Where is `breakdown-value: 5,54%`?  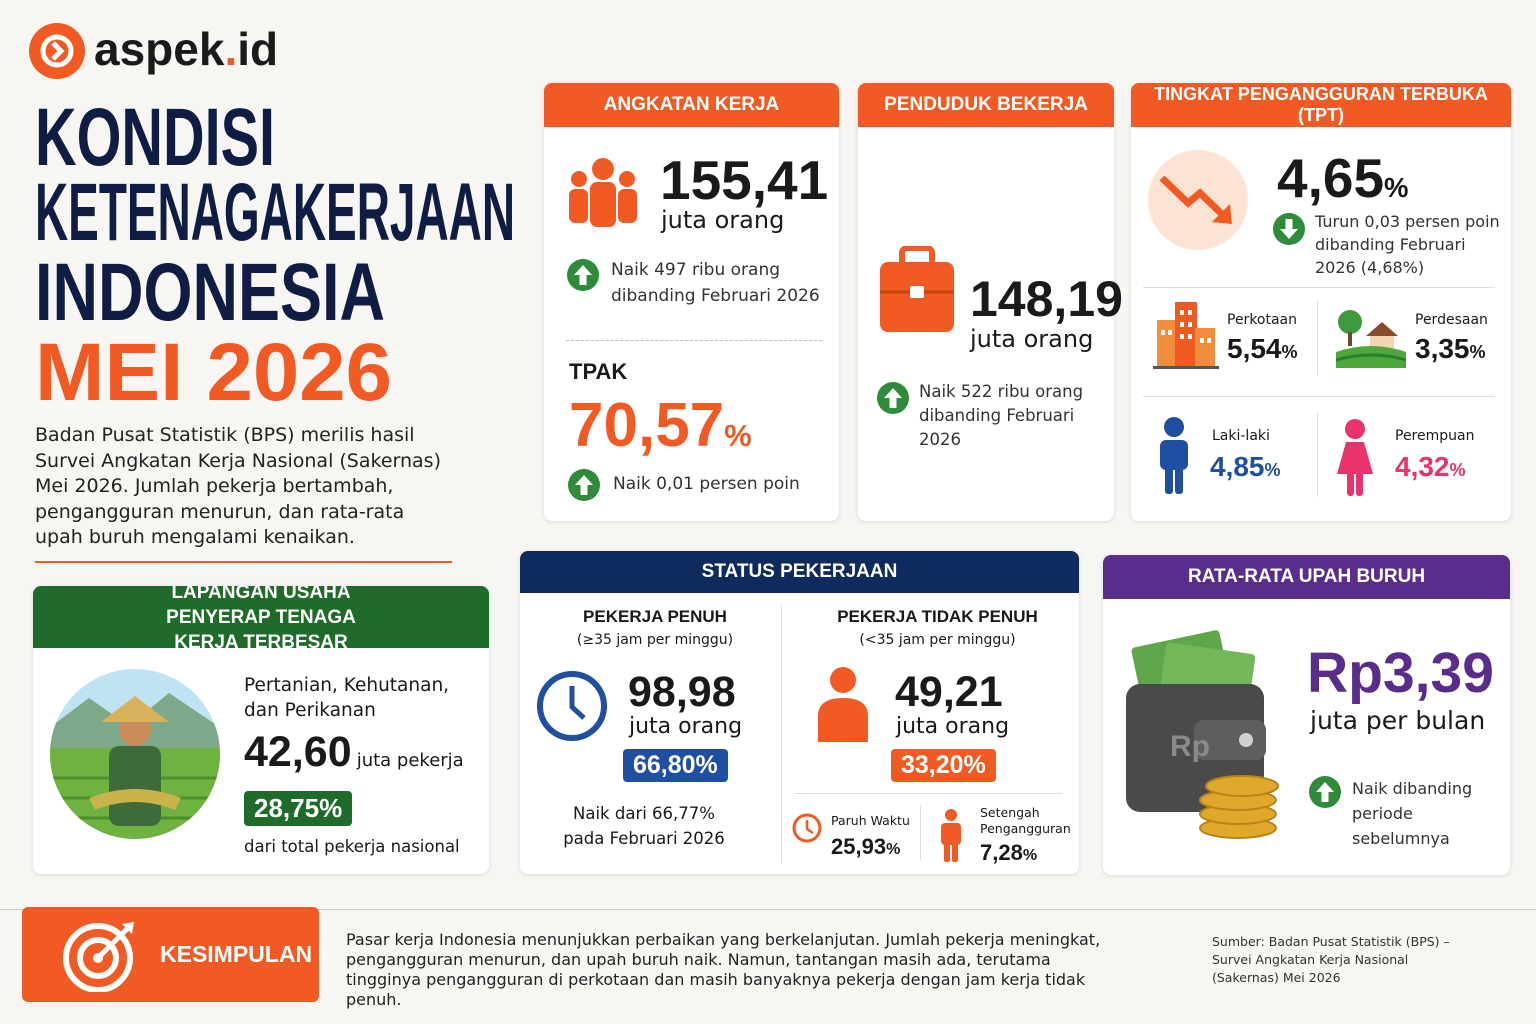 breakdown-value: 5,54% is located at coordinates (1262, 349).